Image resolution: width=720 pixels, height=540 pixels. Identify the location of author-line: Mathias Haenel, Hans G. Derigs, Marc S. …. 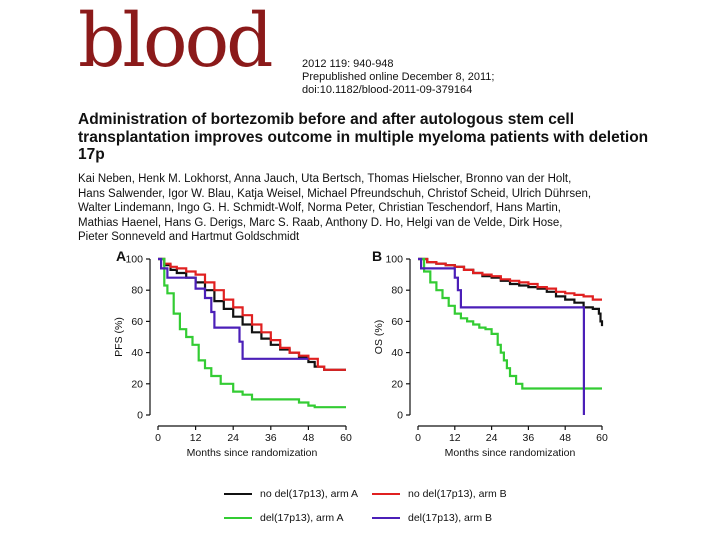
(320, 222).